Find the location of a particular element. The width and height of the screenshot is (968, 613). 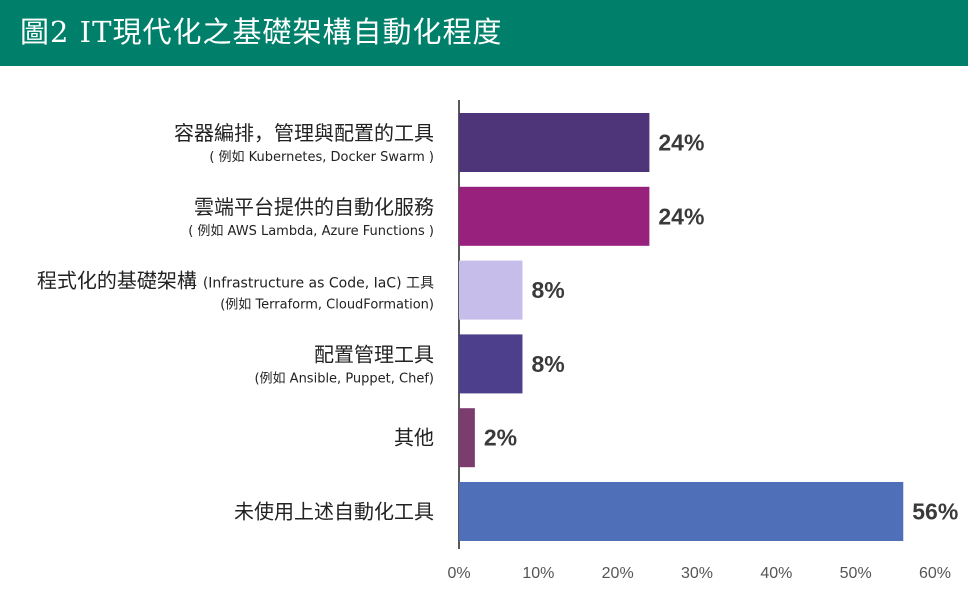

category-label-1: 雲端平台提供的自動化服務 is located at coordinates (314, 207).